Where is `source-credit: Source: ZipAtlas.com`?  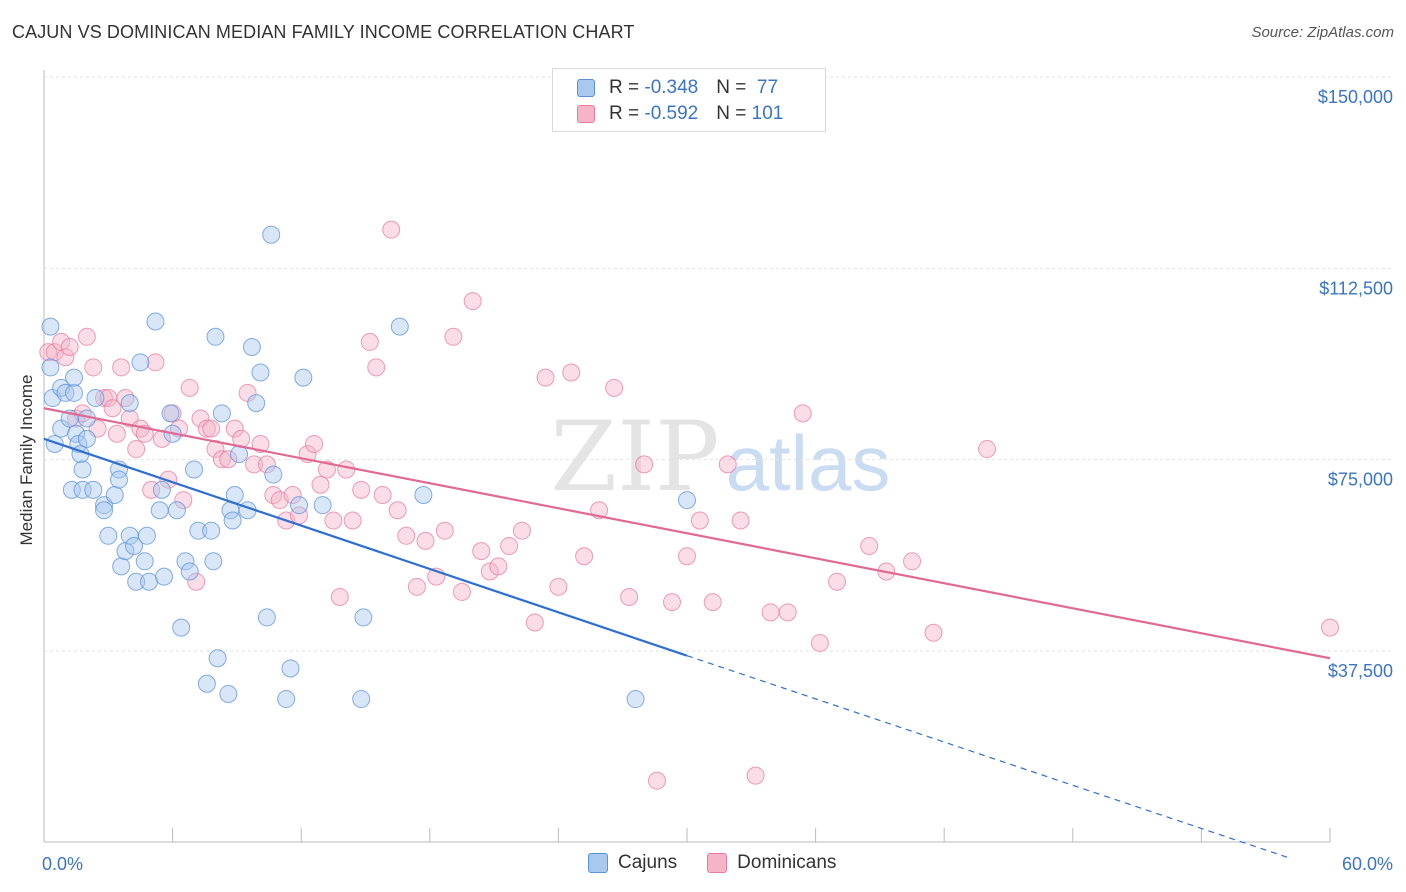
source-credit: Source: ZipAtlas.com is located at coordinates (1322, 32).